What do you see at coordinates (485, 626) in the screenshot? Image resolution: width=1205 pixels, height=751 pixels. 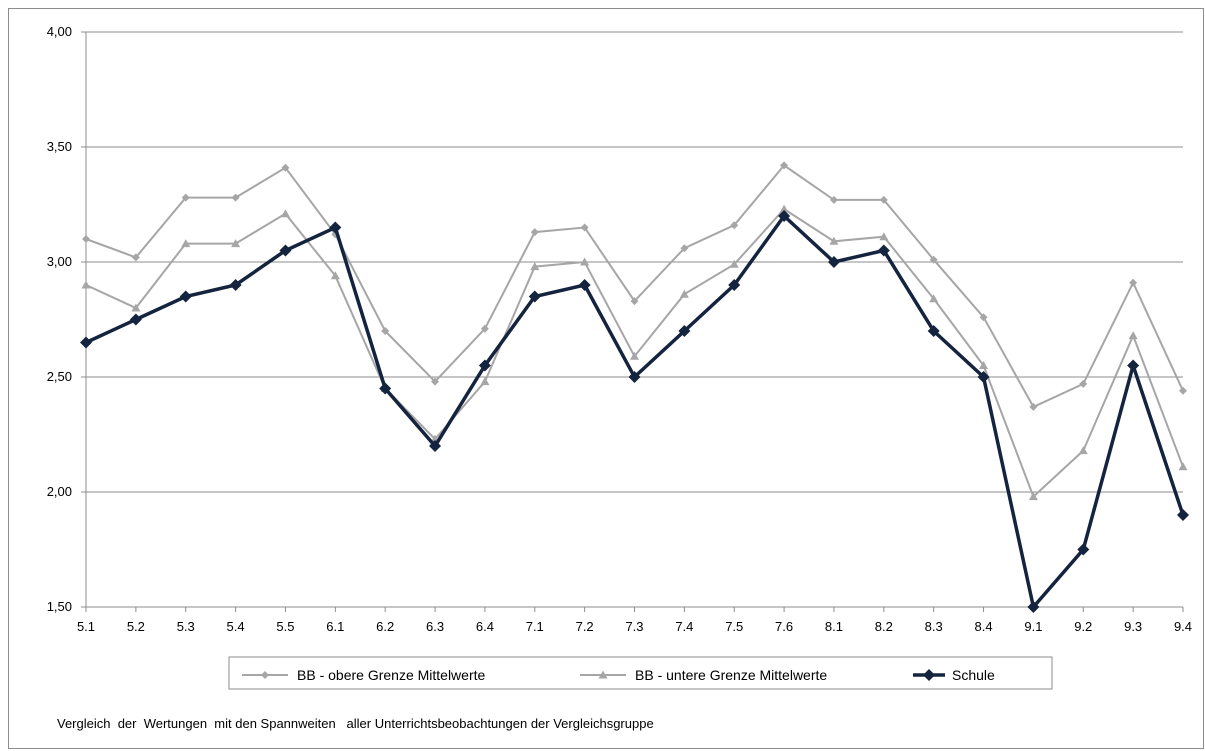 I see `x-tick-label: 6.4` at bounding box center [485, 626].